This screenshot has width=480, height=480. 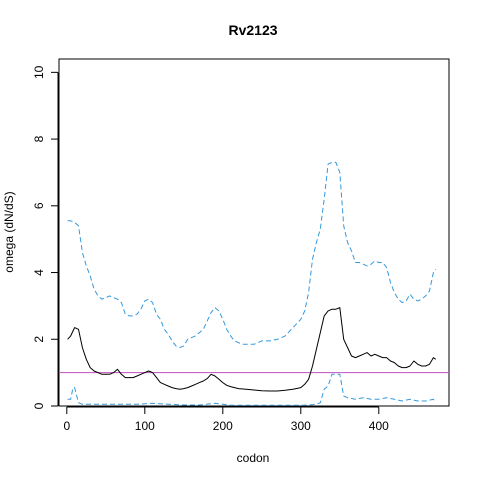 What do you see at coordinates (39, 138) in the screenshot?
I see `y-tick-label-4: 8` at bounding box center [39, 138].